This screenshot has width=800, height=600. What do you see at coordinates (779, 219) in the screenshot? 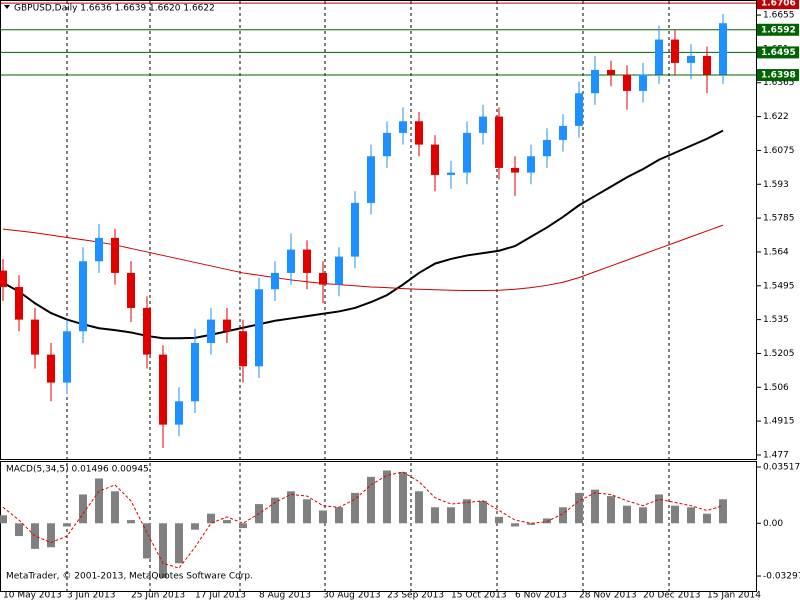
I see `y-tick-label: 1.5785` at bounding box center [779, 219].